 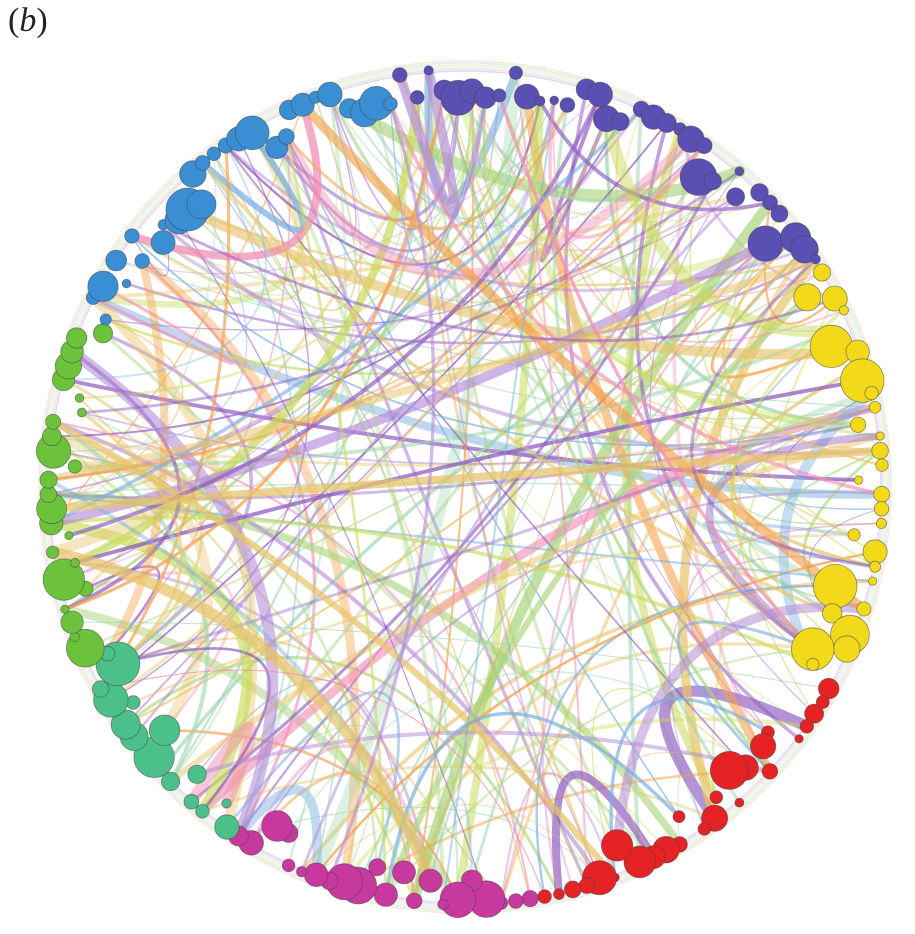 I want to click on panel-label-open: (, so click(x=14, y=20).